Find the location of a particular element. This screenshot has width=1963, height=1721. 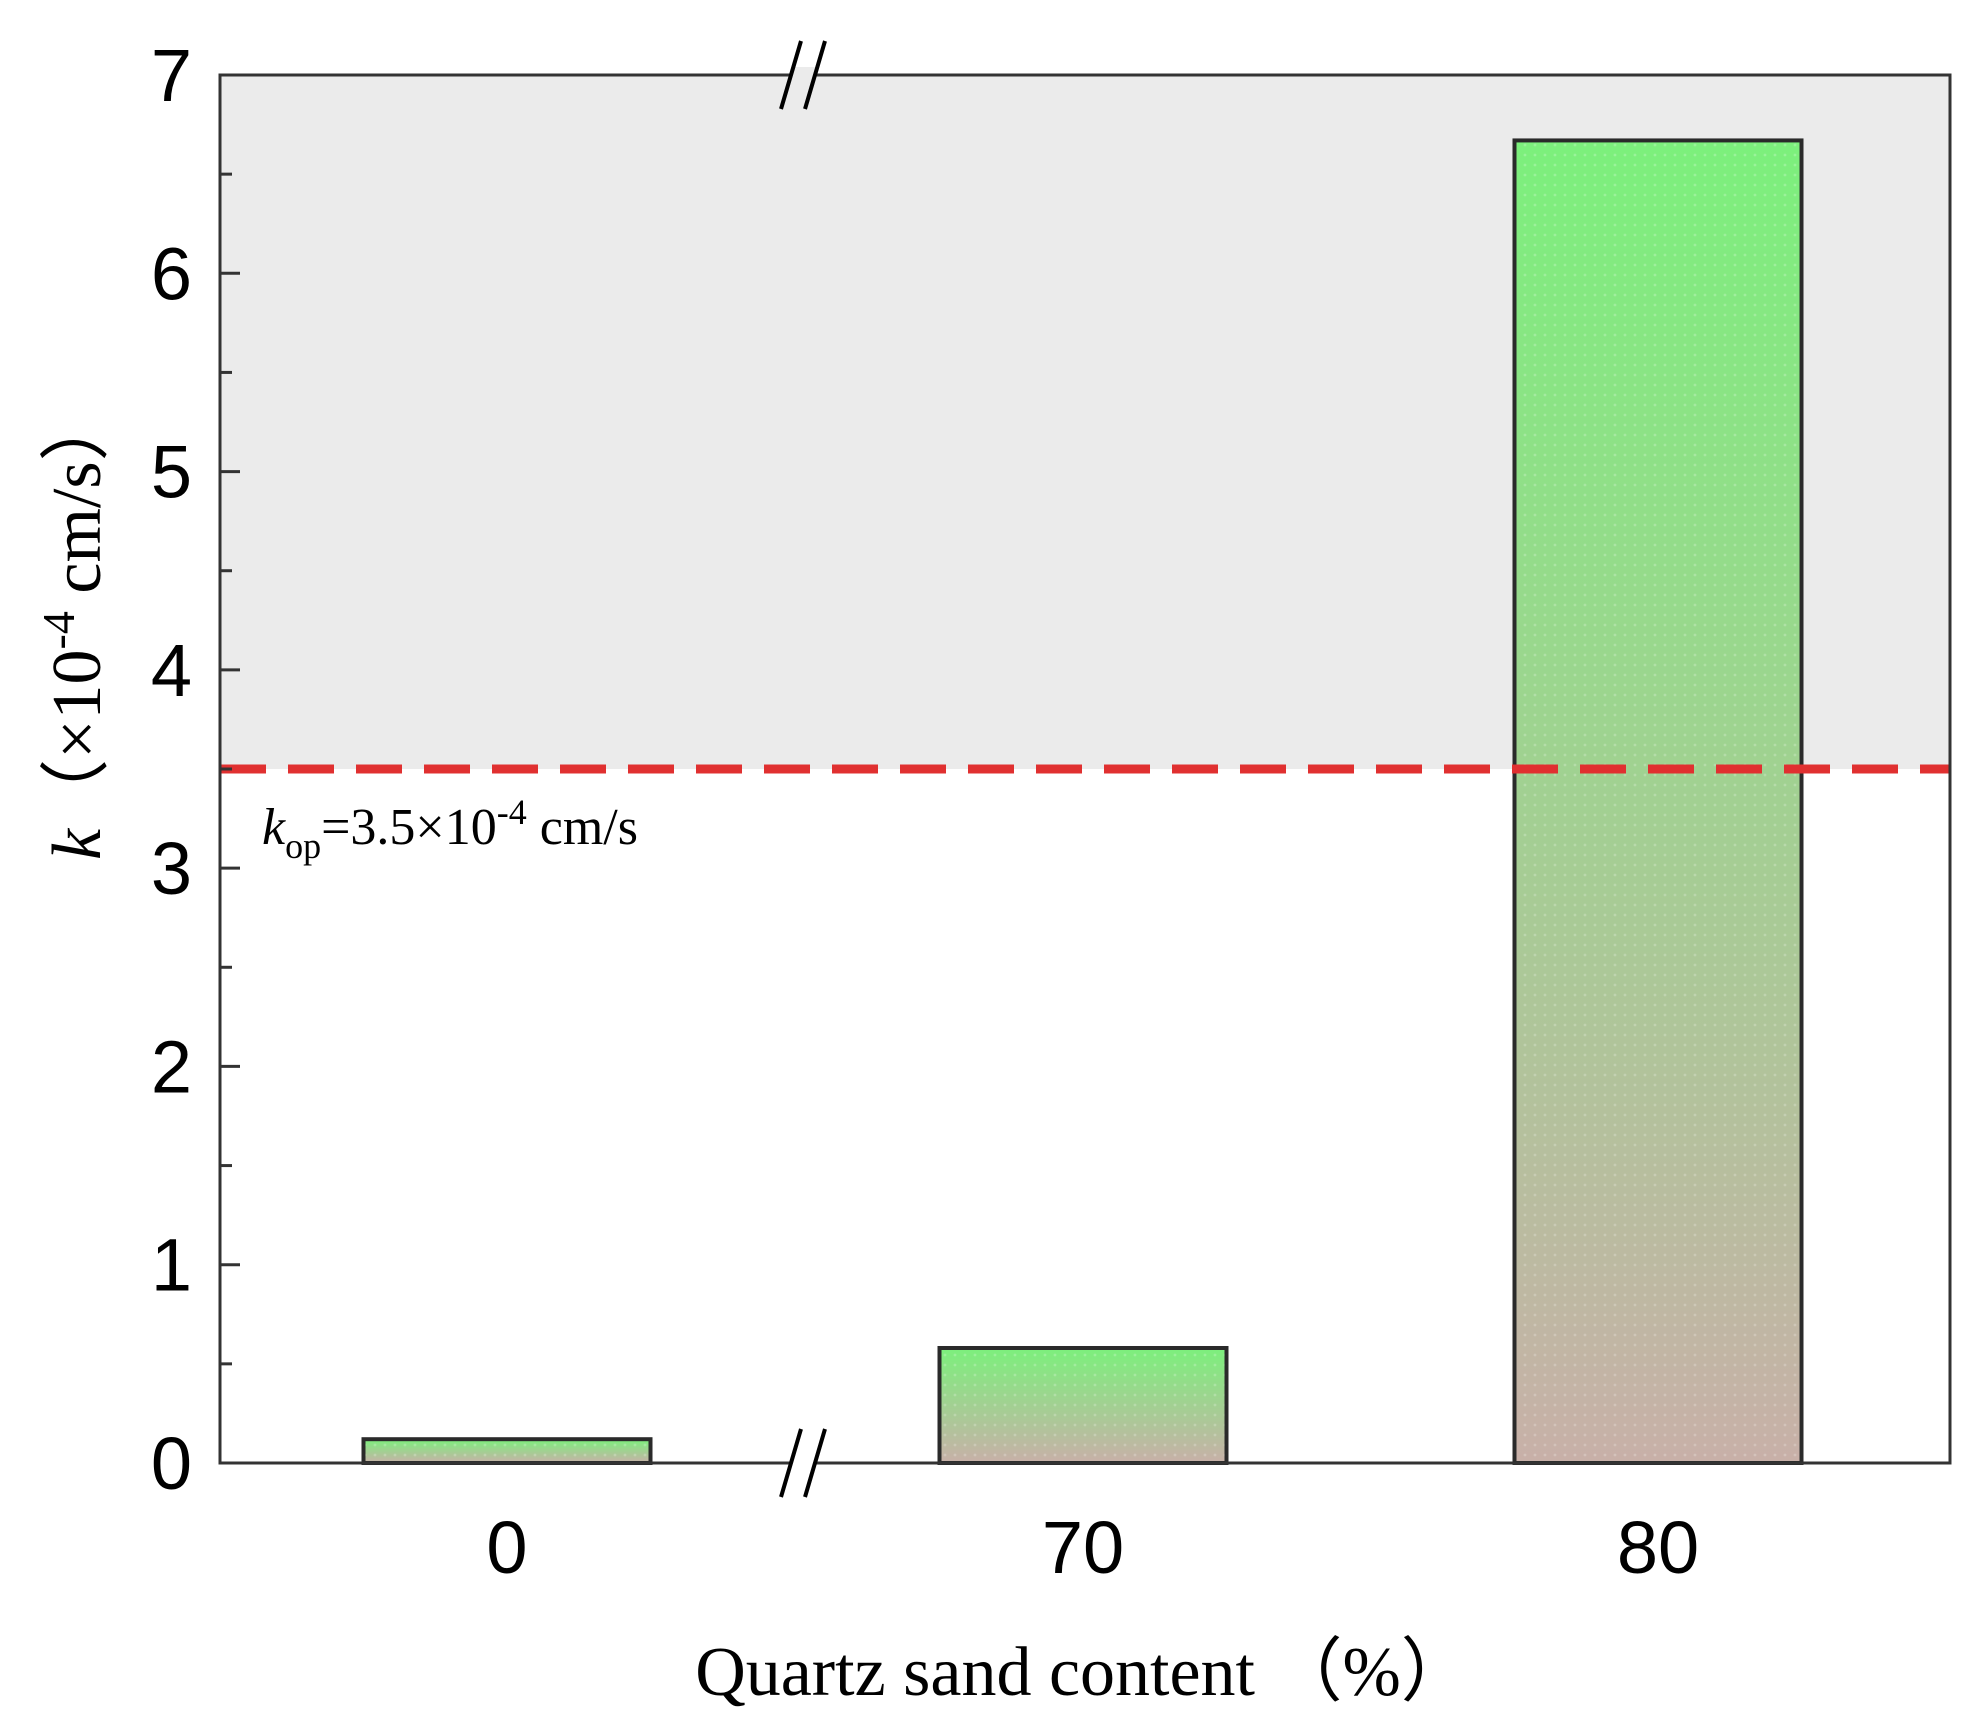

y-tick-label: 5 is located at coordinates (171, 472).